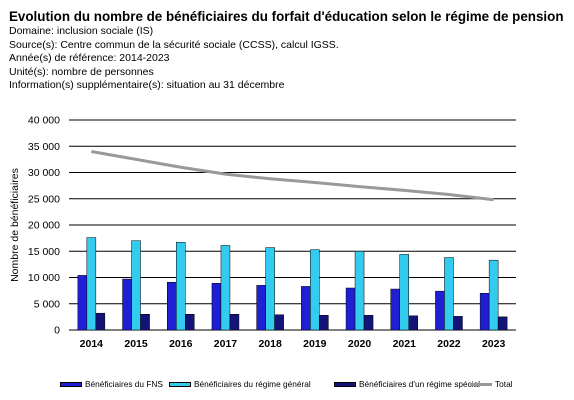 This screenshot has width=574, height=400. What do you see at coordinates (270, 344) in the screenshot?
I see `x-tick-label: 2018` at bounding box center [270, 344].